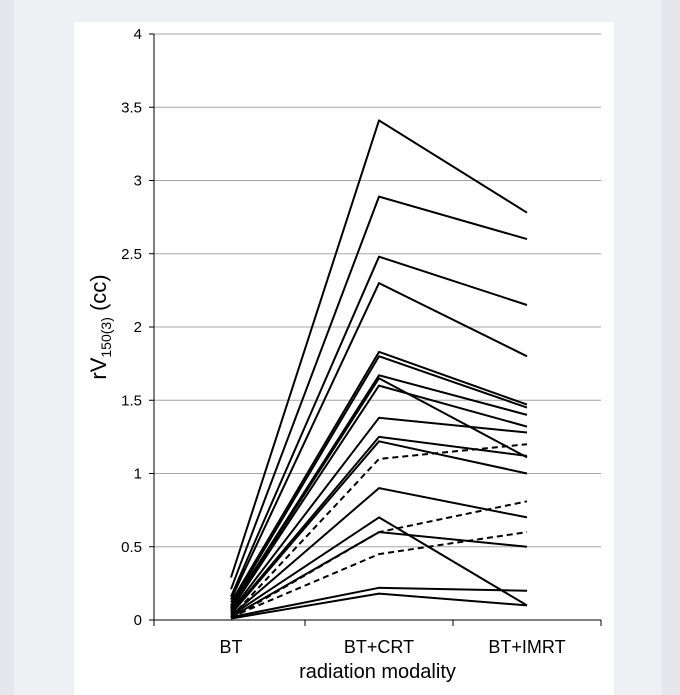 This screenshot has height=695, width=680. Describe the element at coordinates (7, 347) in the screenshot. I see `left-frame` at that location.